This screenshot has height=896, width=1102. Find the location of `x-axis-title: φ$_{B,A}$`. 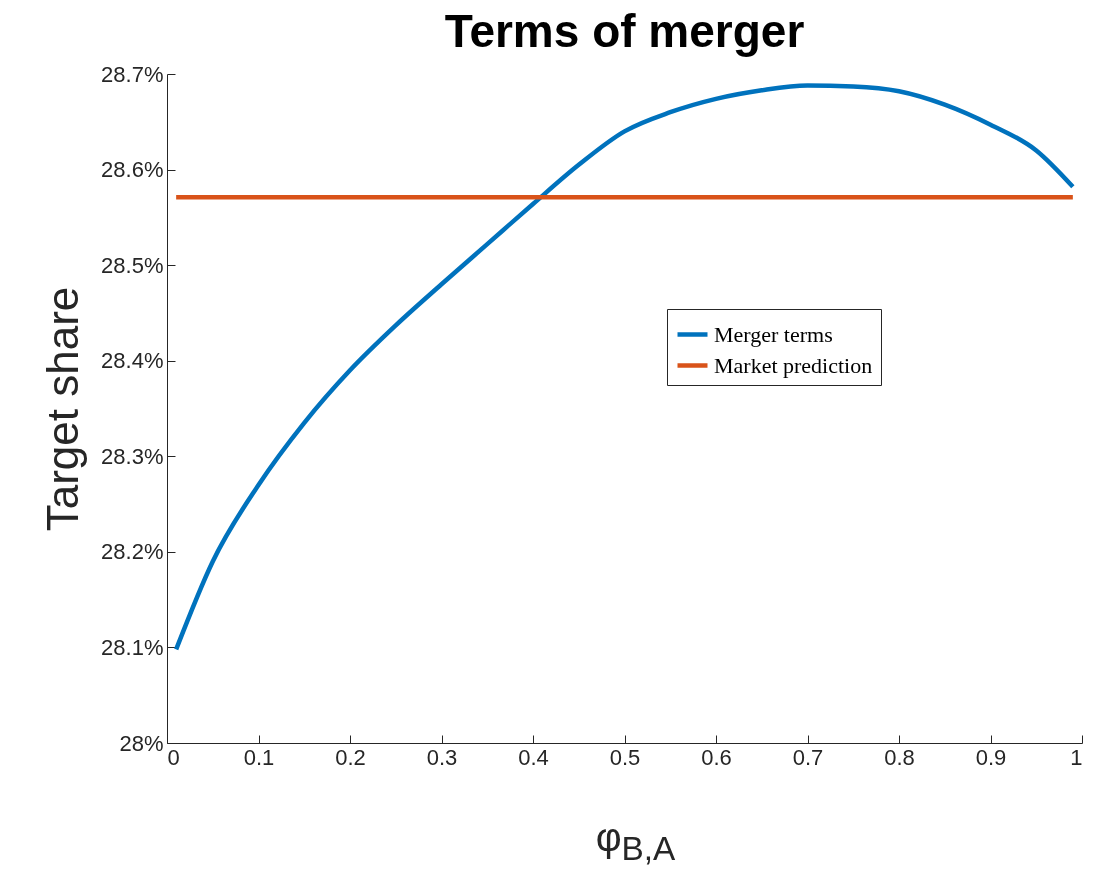

x-axis-title: φ$_{B,A}$ is located at coordinates (635, 841).